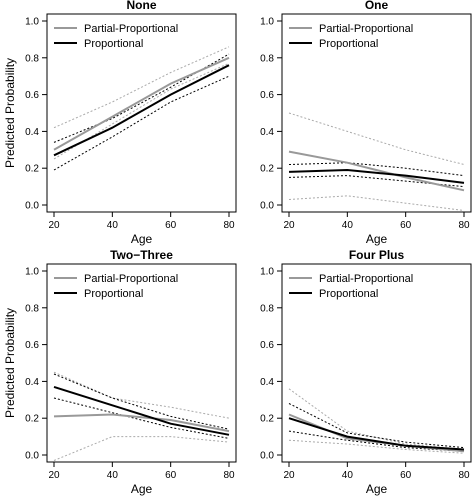  What do you see at coordinates (377, 6) in the screenshot?
I see `panel-title: One` at bounding box center [377, 6].